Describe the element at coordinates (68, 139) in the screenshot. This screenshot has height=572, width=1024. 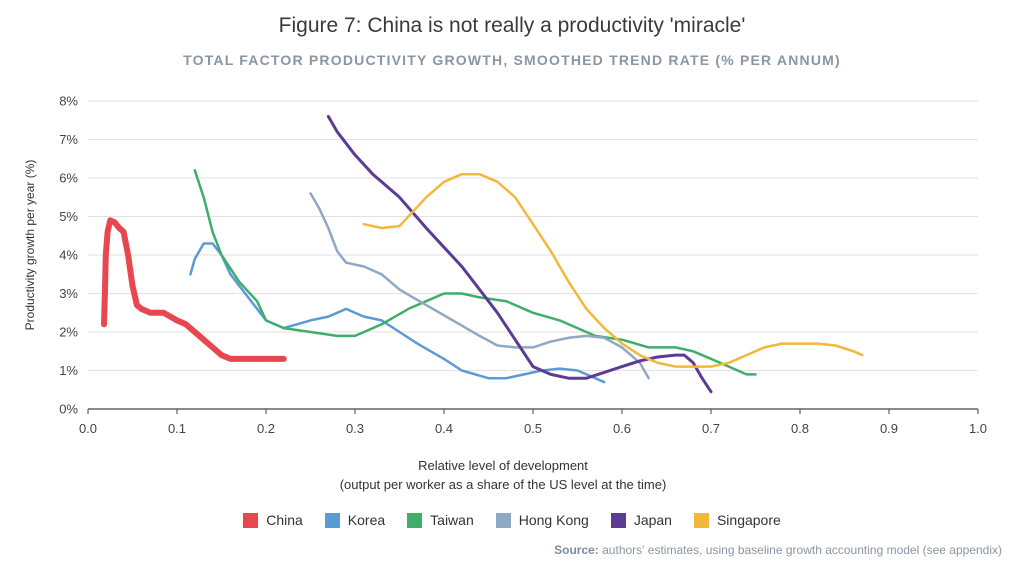
I see `y-tick-label: 7%` at that location.